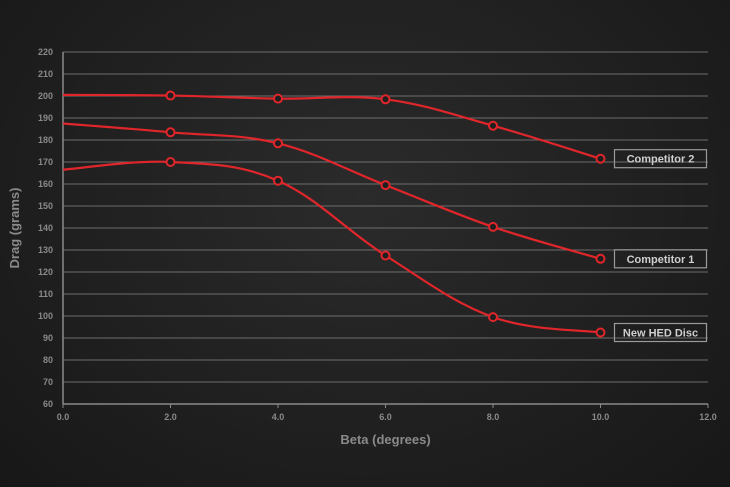 The height and width of the screenshot is (487, 730). Describe the element at coordinates (45, 316) in the screenshot. I see `y-tick-label: 100` at that location.